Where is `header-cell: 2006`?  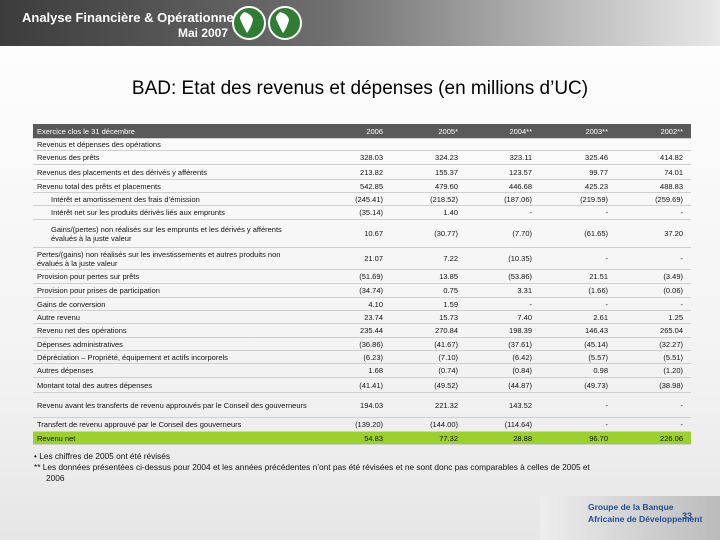
header-cell: 2006 is located at coordinates (374, 131).